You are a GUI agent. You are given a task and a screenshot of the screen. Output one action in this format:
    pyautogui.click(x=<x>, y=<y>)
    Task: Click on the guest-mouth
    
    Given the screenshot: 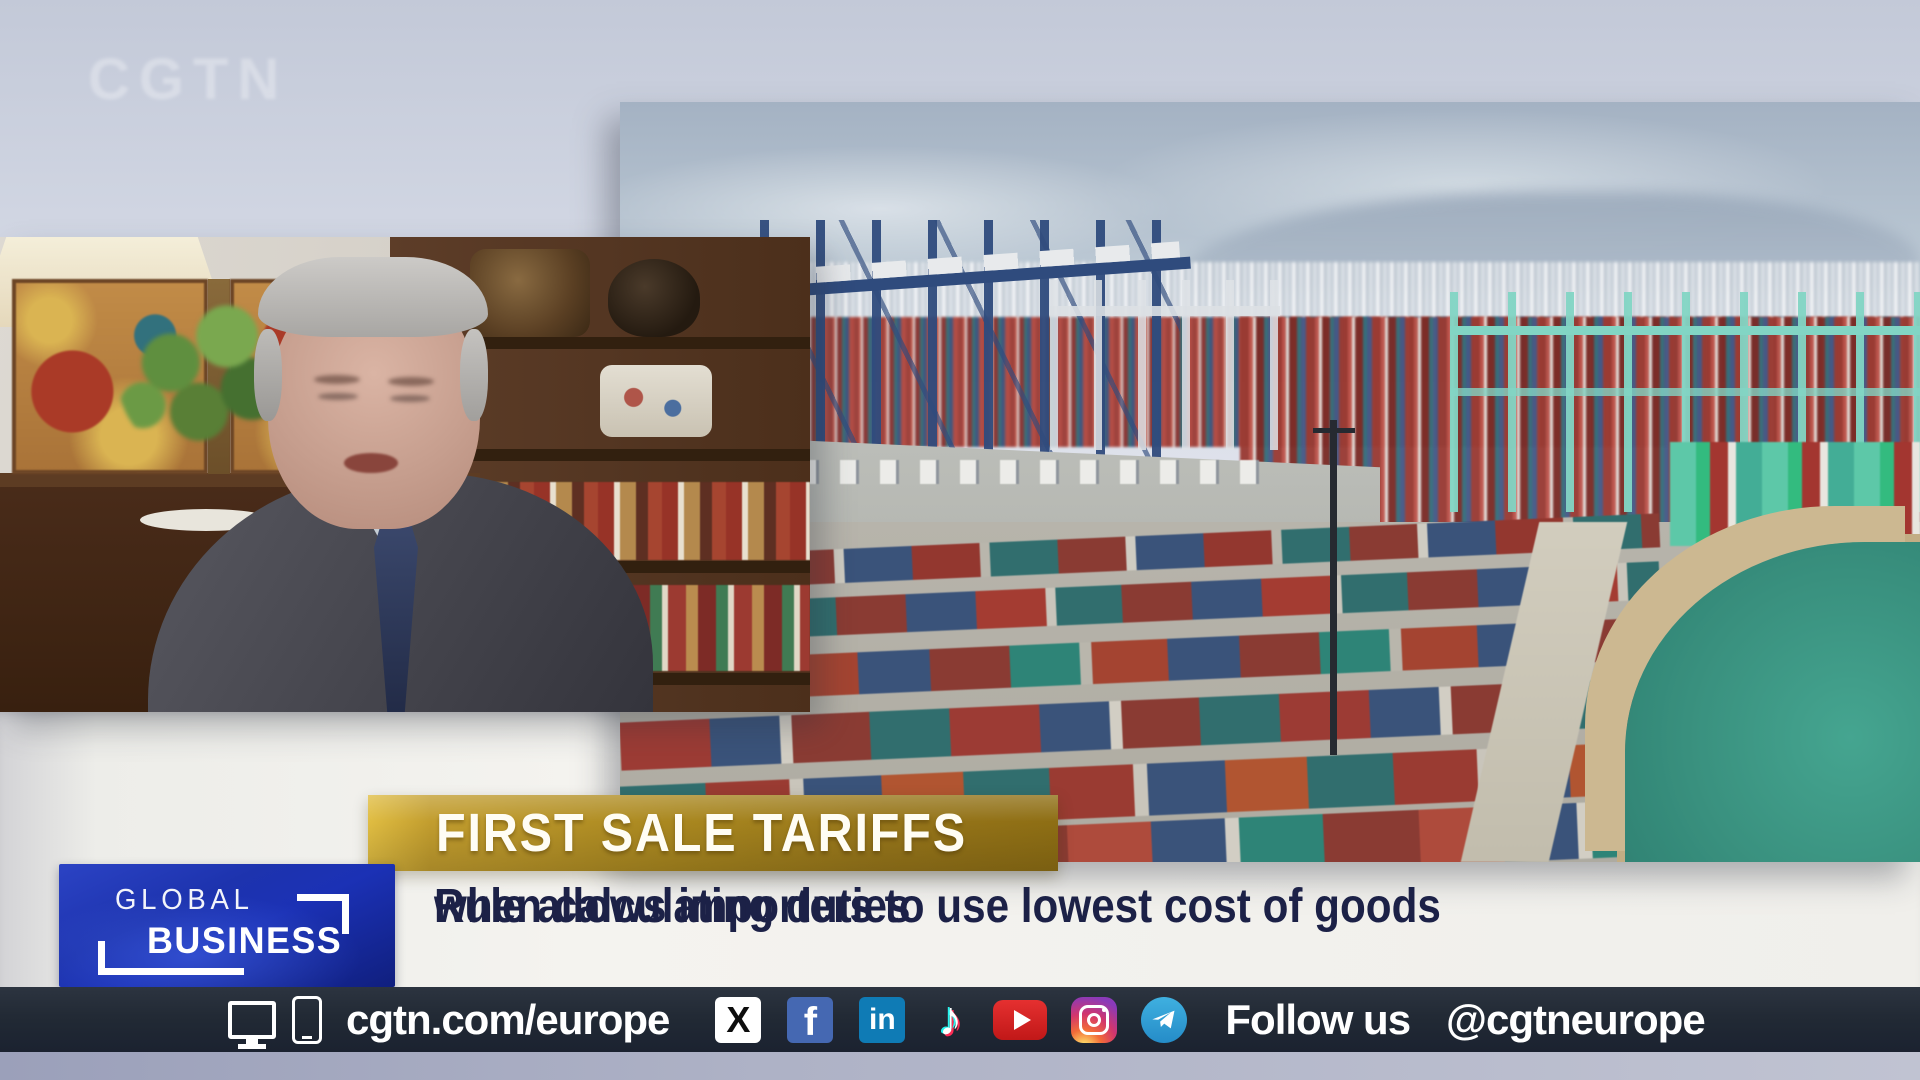 What is the action you would take?
    pyautogui.click(x=371, y=463)
    